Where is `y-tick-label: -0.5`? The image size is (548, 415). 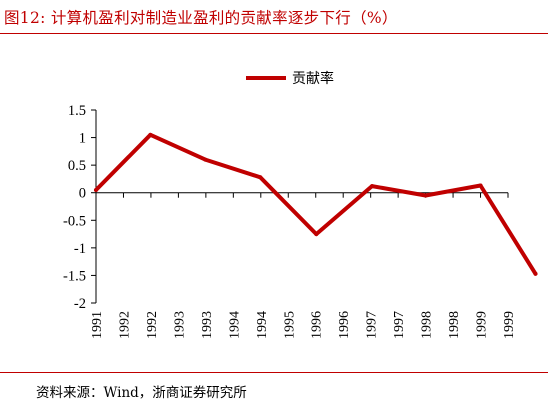
y-tick-label: -0.5 is located at coordinates (74, 221).